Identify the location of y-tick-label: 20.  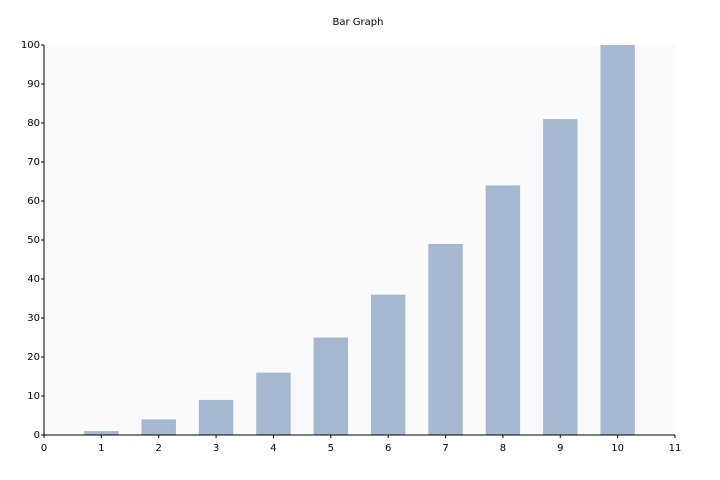
(33, 357).